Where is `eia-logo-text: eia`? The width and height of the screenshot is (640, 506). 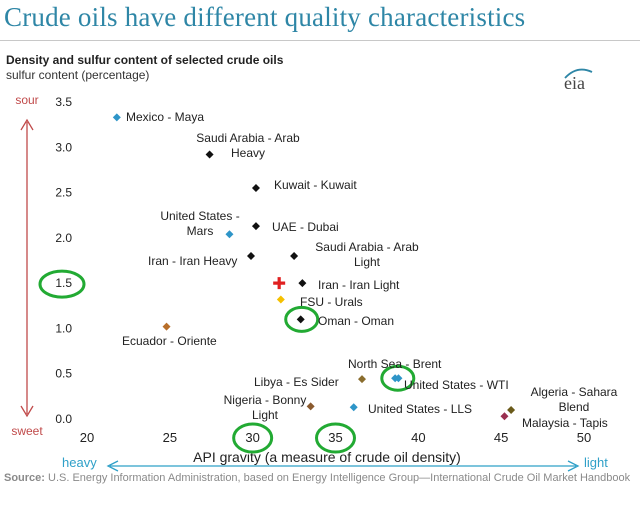 eia-logo-text: eia is located at coordinates (574, 83).